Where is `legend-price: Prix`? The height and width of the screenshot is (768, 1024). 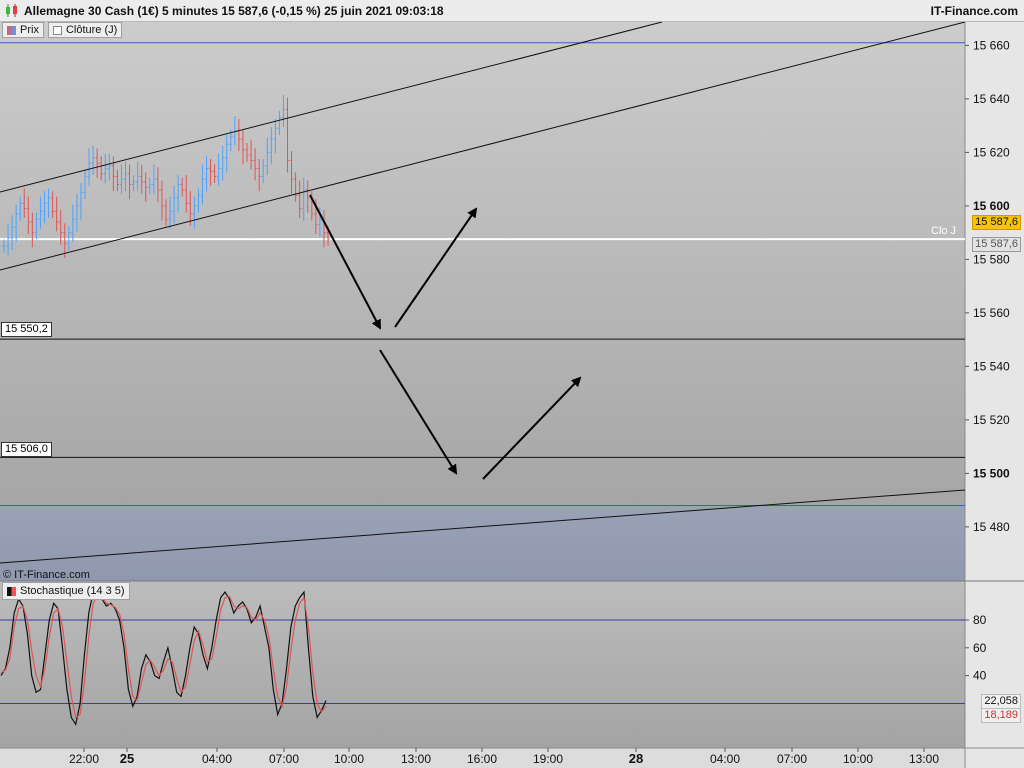
legend-price: Prix is located at coordinates (23, 30).